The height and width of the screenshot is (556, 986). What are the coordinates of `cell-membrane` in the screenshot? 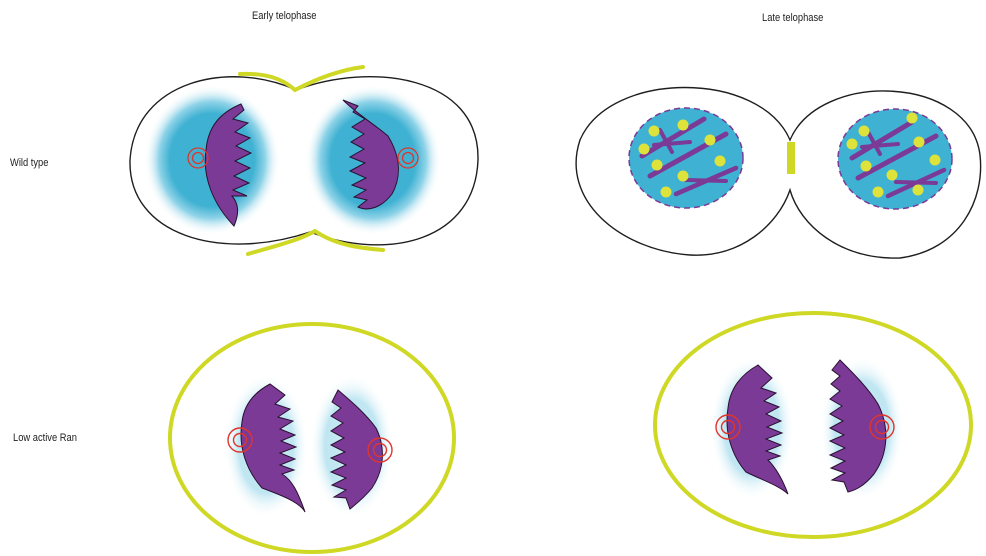 It's located at (813, 425).